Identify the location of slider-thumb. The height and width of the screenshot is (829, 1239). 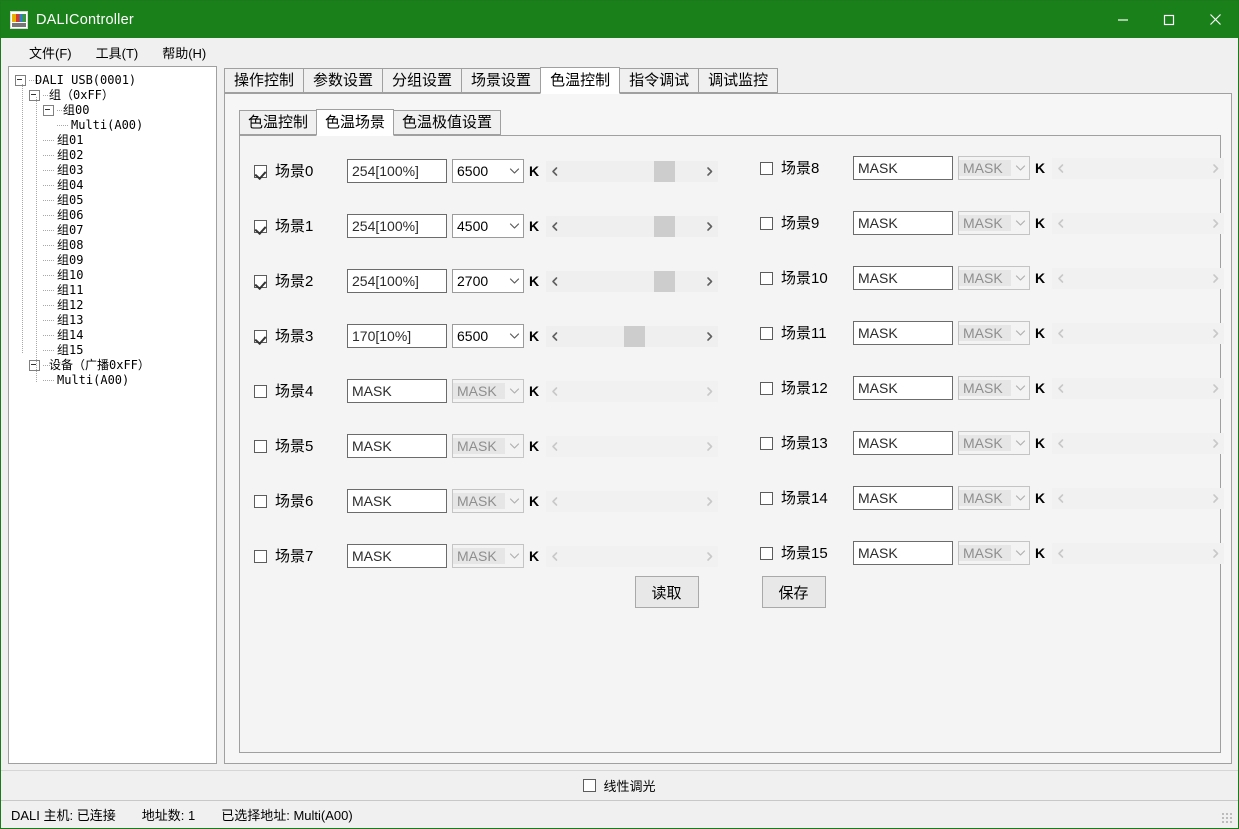
(665, 281).